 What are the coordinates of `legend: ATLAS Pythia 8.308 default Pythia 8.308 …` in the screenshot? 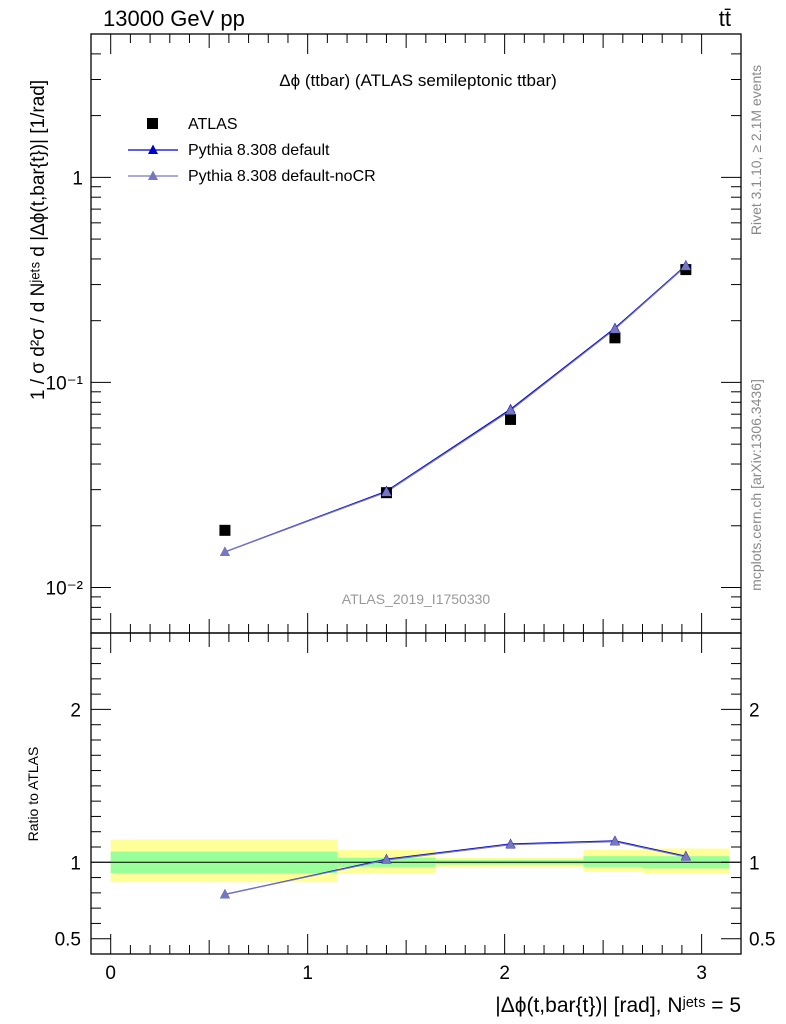 It's located at (252, 150).